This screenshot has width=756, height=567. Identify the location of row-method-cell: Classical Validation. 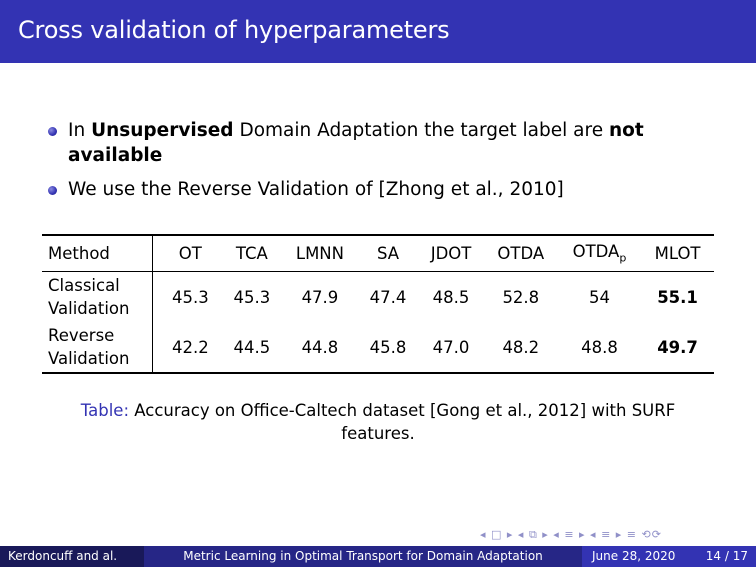
(97, 297).